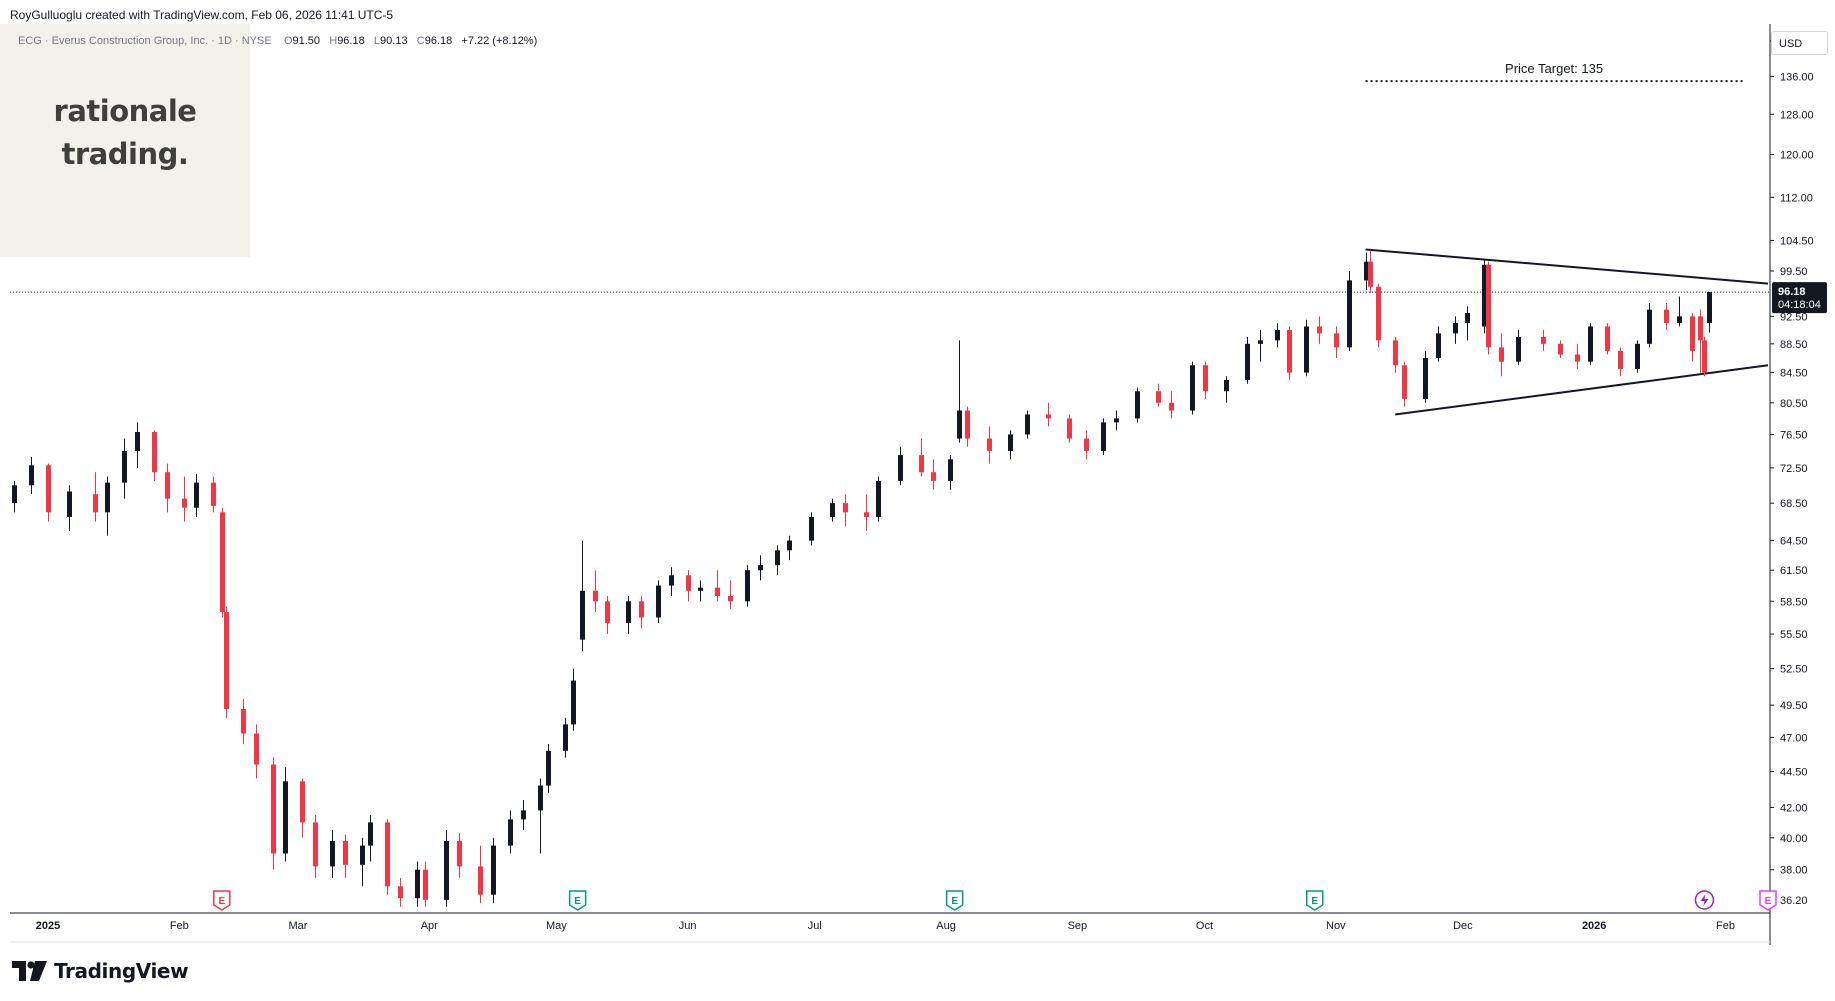 The height and width of the screenshot is (1001, 1835). What do you see at coordinates (1799, 43) in the screenshot?
I see `currency-selector: USD` at bounding box center [1799, 43].